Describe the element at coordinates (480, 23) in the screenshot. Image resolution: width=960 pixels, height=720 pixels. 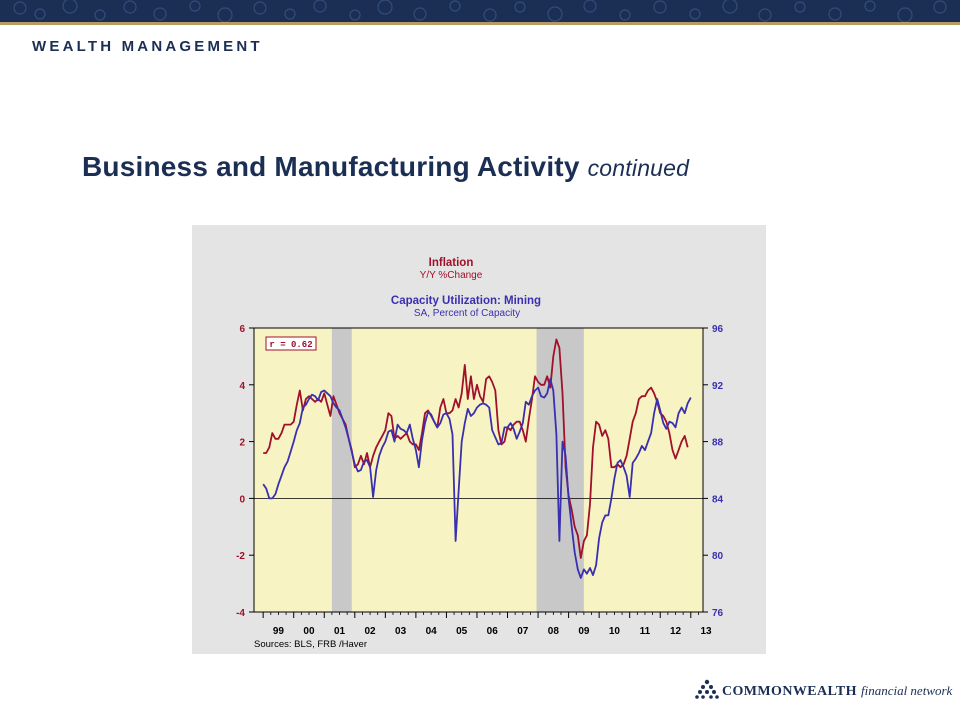
I see `banner-rule` at that location.